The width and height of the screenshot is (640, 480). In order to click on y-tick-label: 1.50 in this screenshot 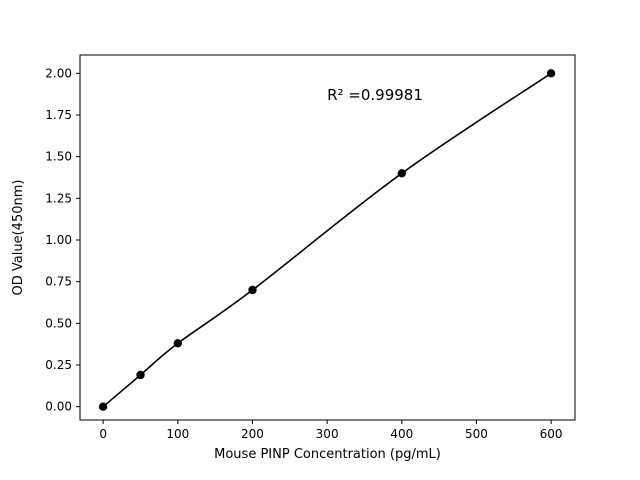, I will do `click(58, 157)`.